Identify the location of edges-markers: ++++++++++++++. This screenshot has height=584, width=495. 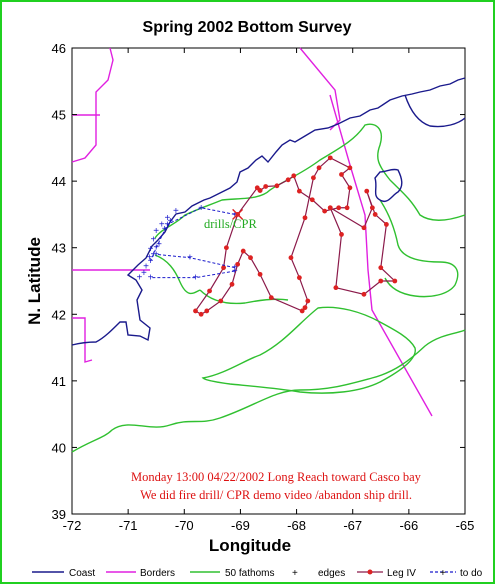
(157, 245).